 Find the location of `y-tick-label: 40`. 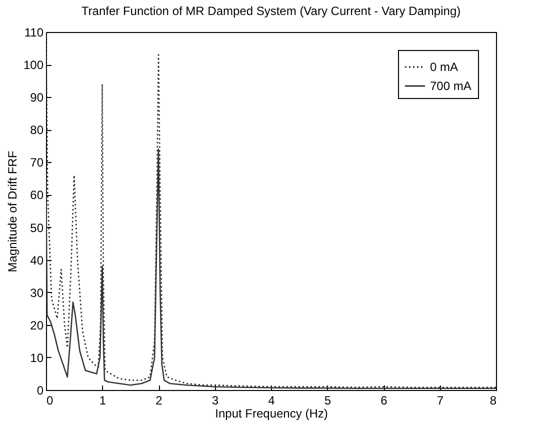

y-tick-label: 40 is located at coordinates (37, 260).